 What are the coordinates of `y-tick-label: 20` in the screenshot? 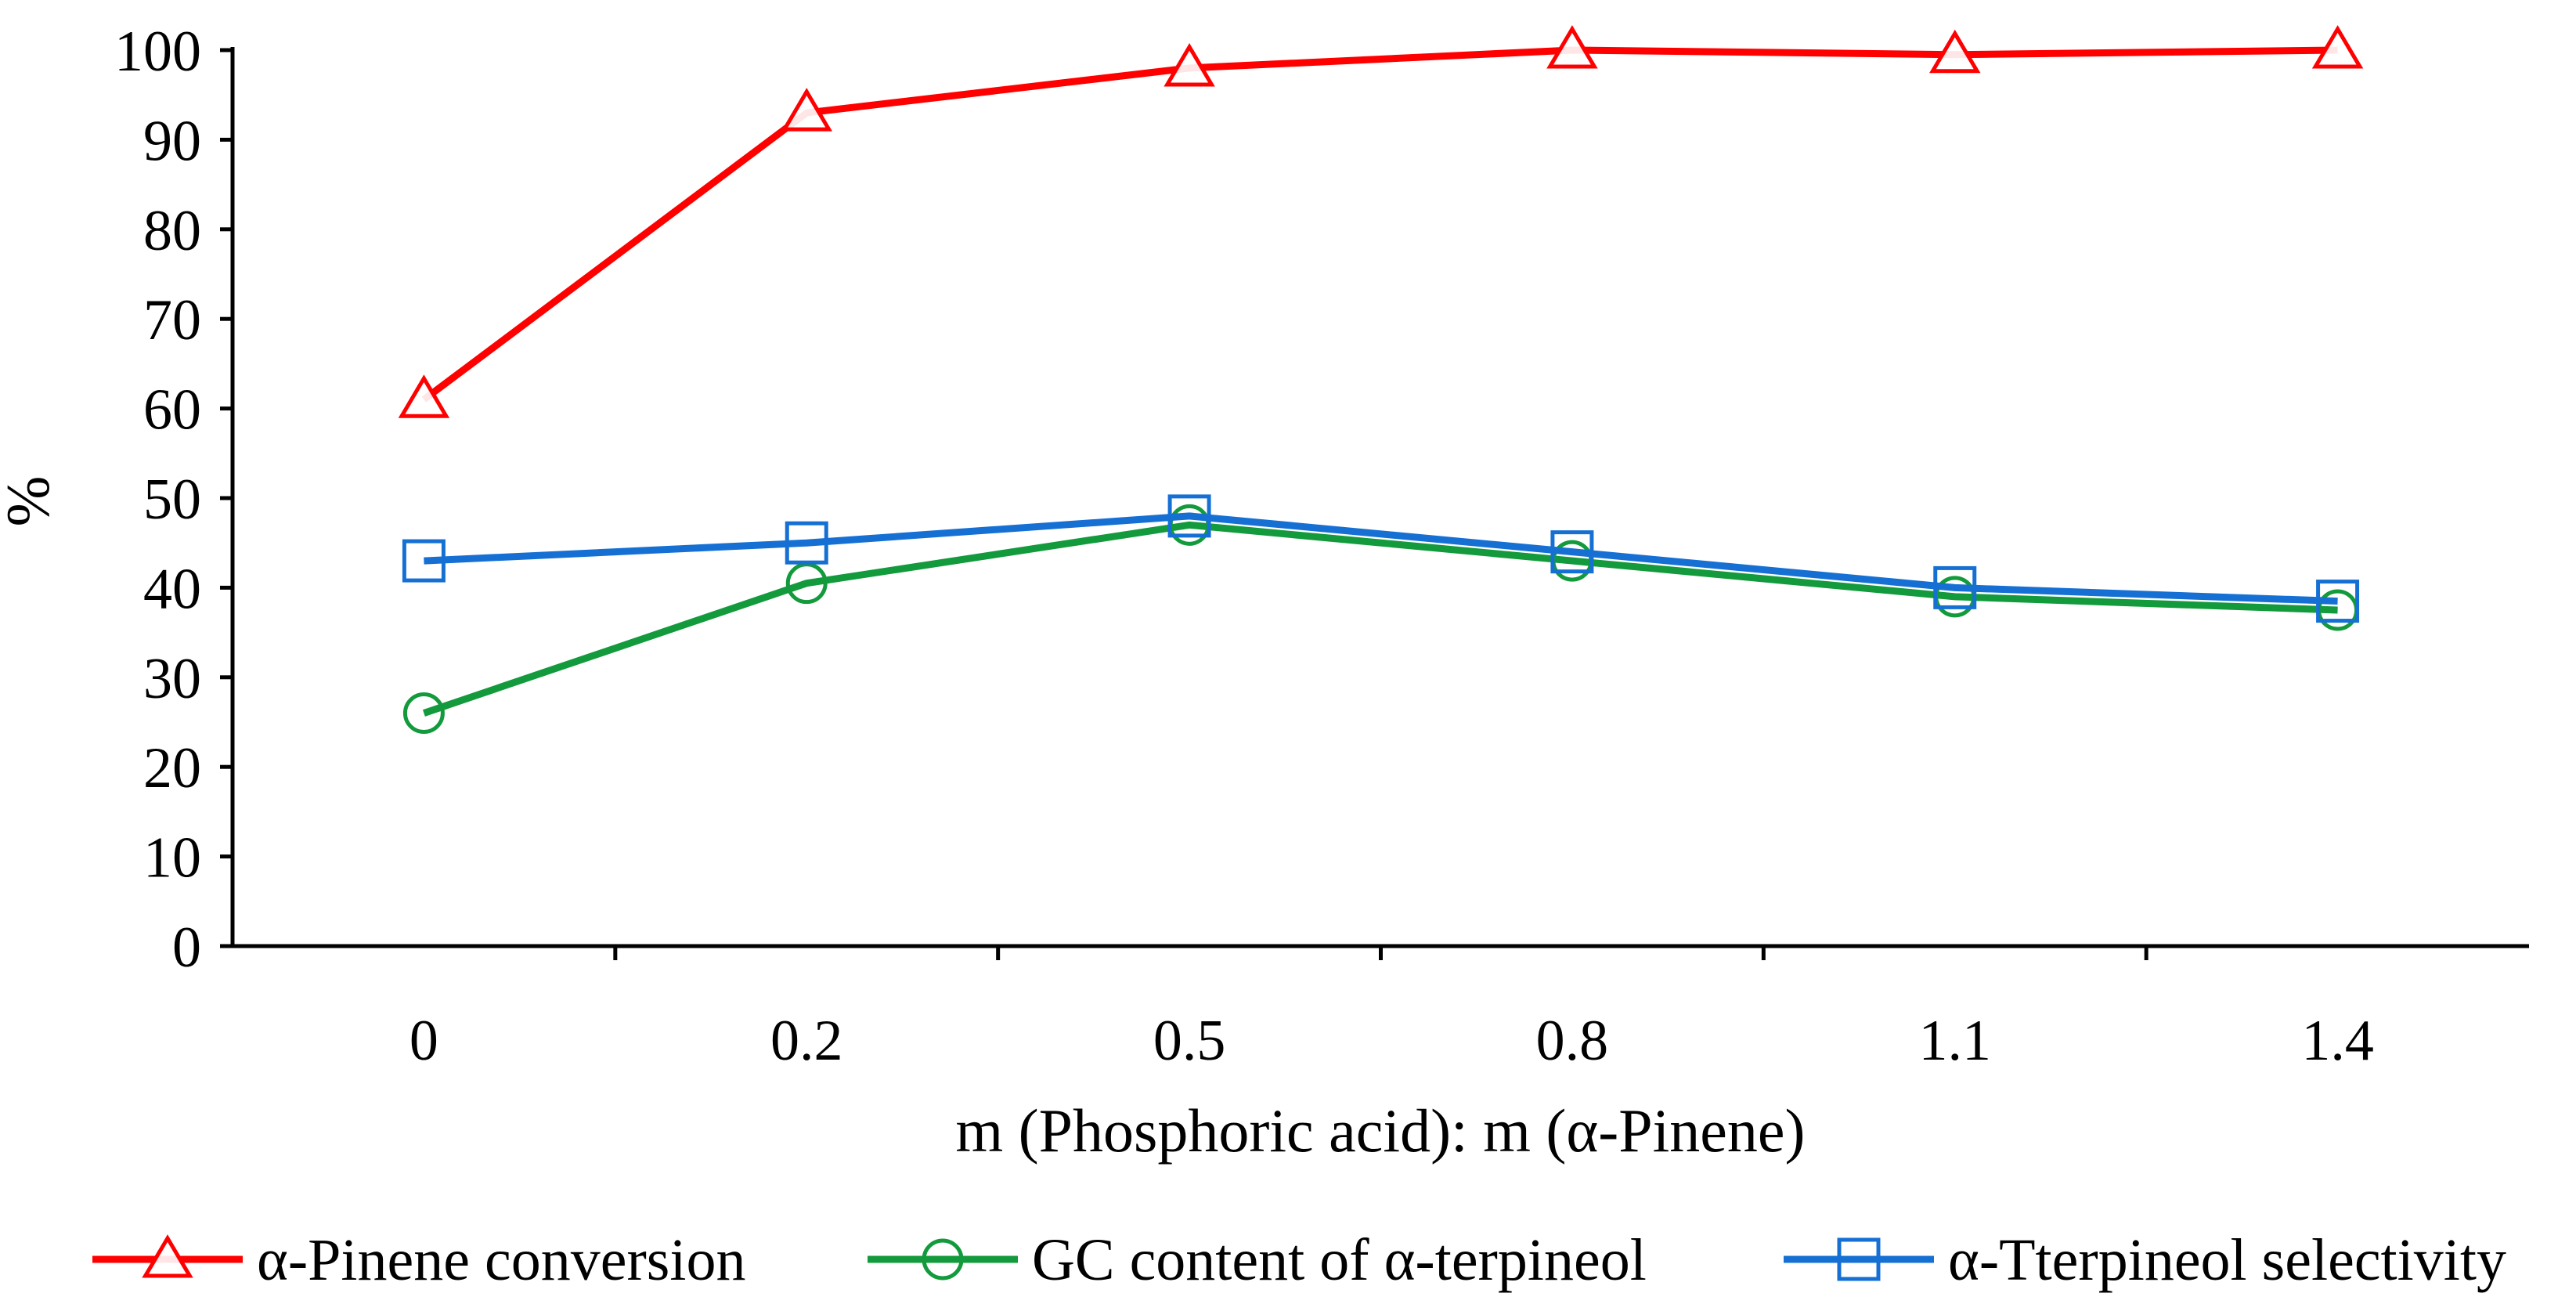 It's located at (172, 768).